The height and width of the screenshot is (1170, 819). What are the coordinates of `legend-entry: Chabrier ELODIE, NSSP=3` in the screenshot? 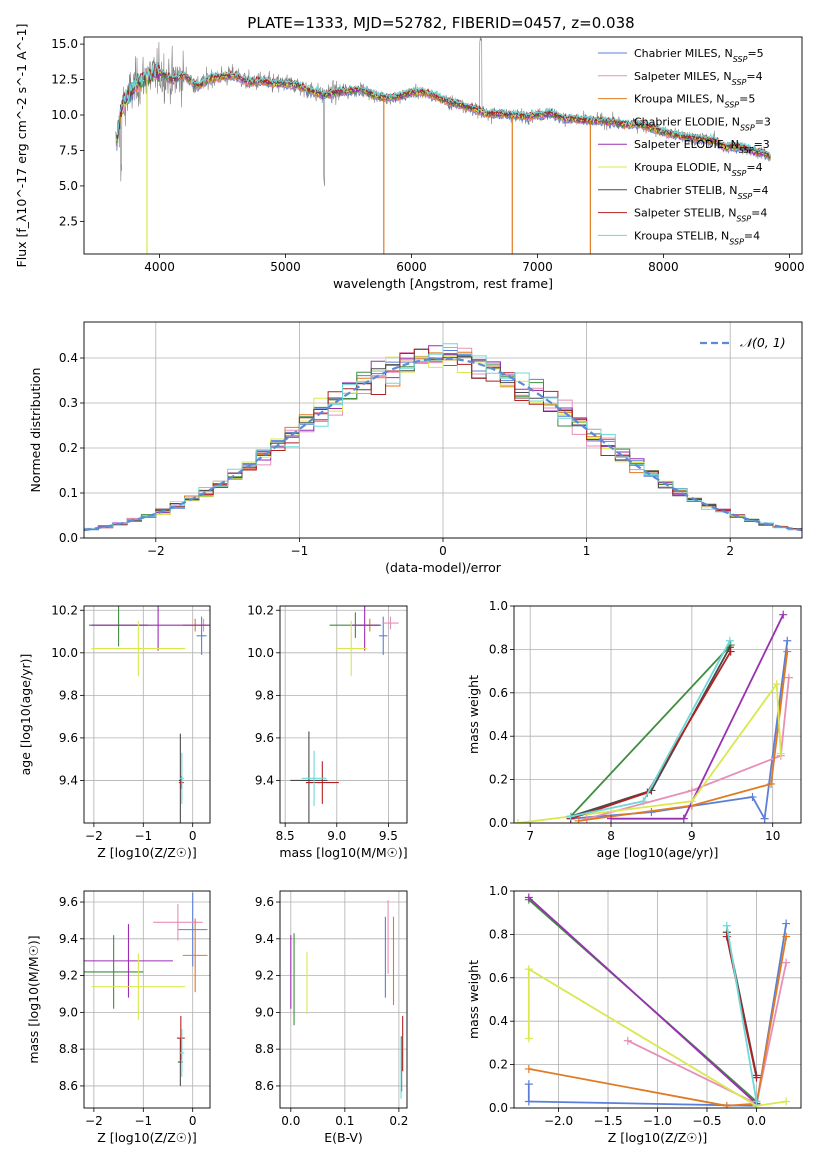 It's located at (702, 123).